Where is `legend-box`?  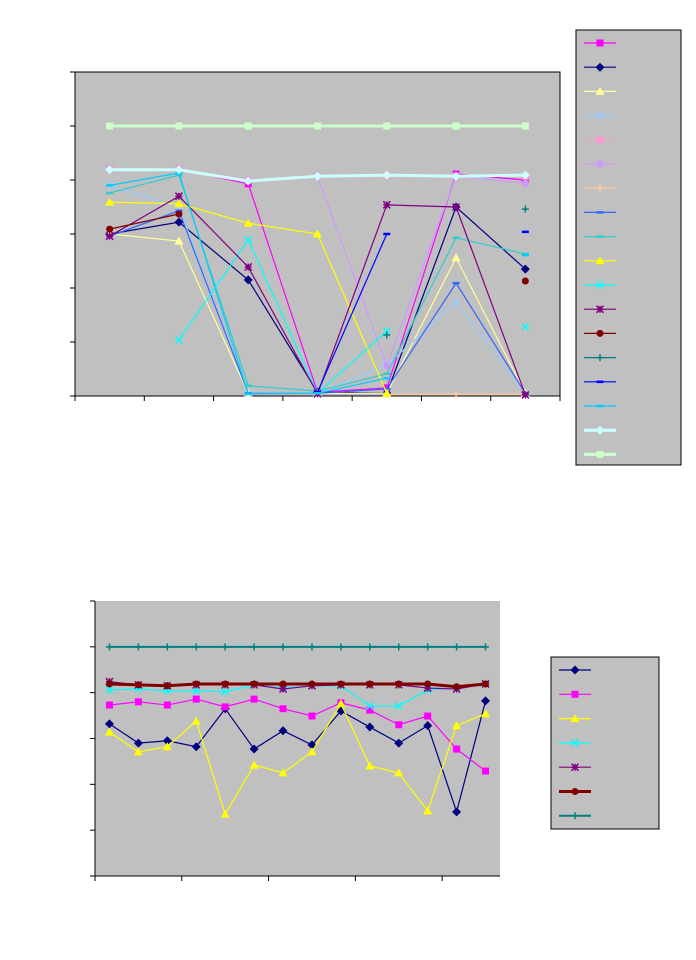 legend-box is located at coordinates (628, 247).